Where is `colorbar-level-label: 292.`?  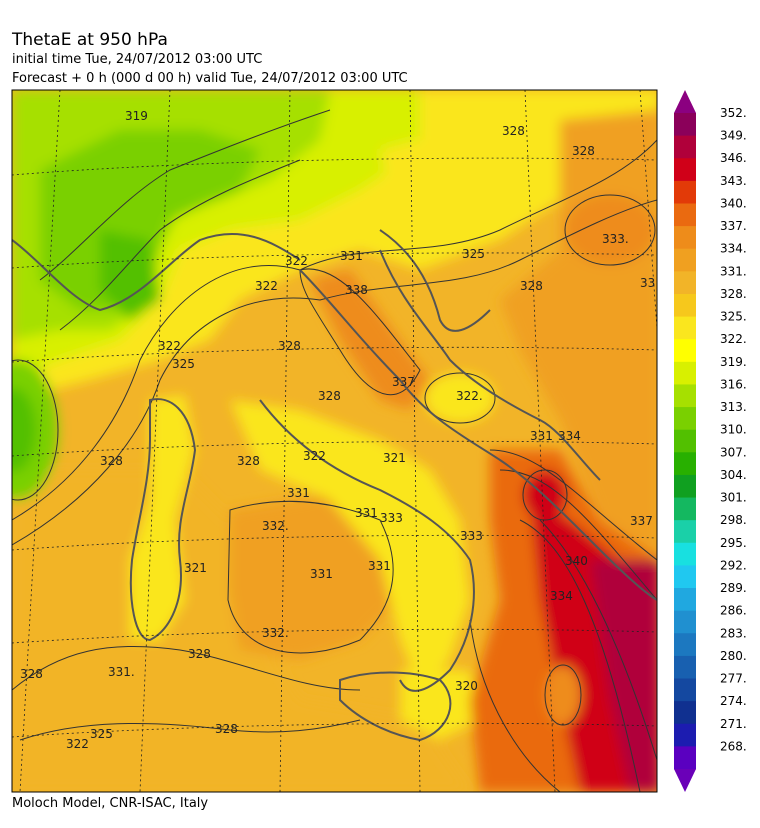 colorbar-level-label: 292. is located at coordinates (733, 565).